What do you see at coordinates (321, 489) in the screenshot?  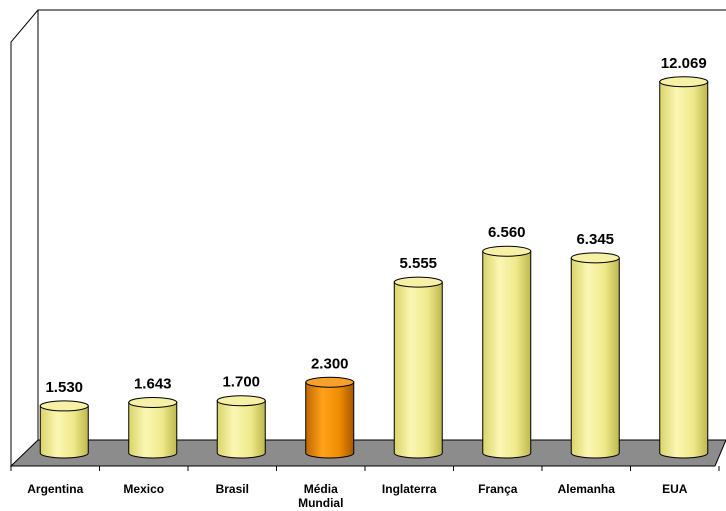 I see `category-label: Média` at bounding box center [321, 489].